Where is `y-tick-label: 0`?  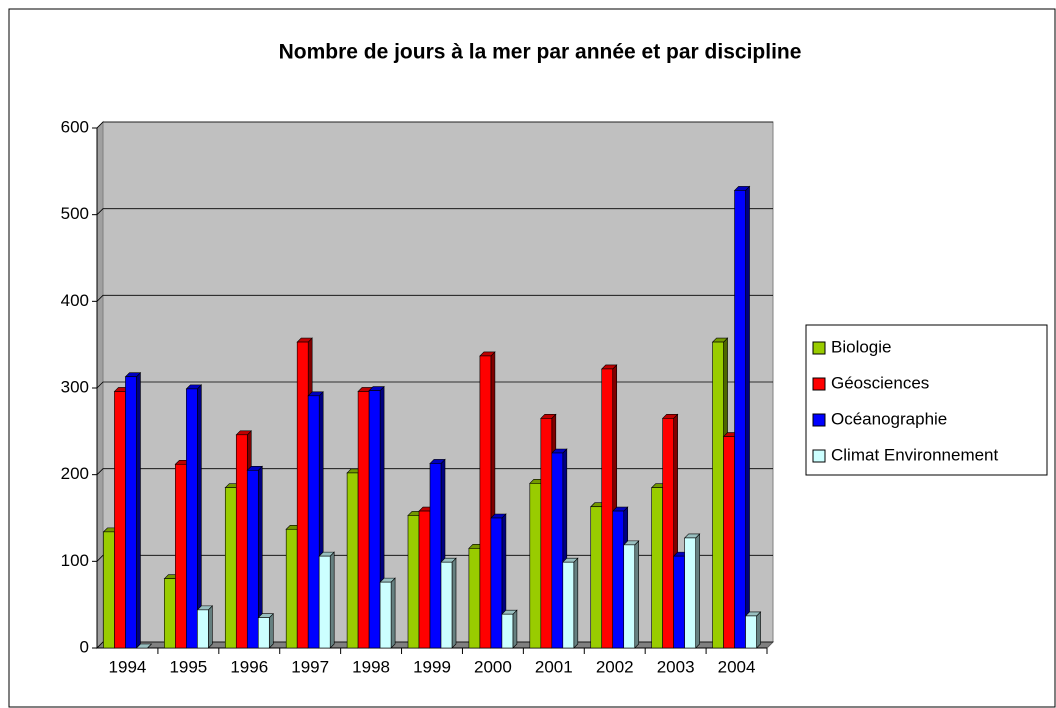
y-tick-label: 0 is located at coordinates (84, 646).